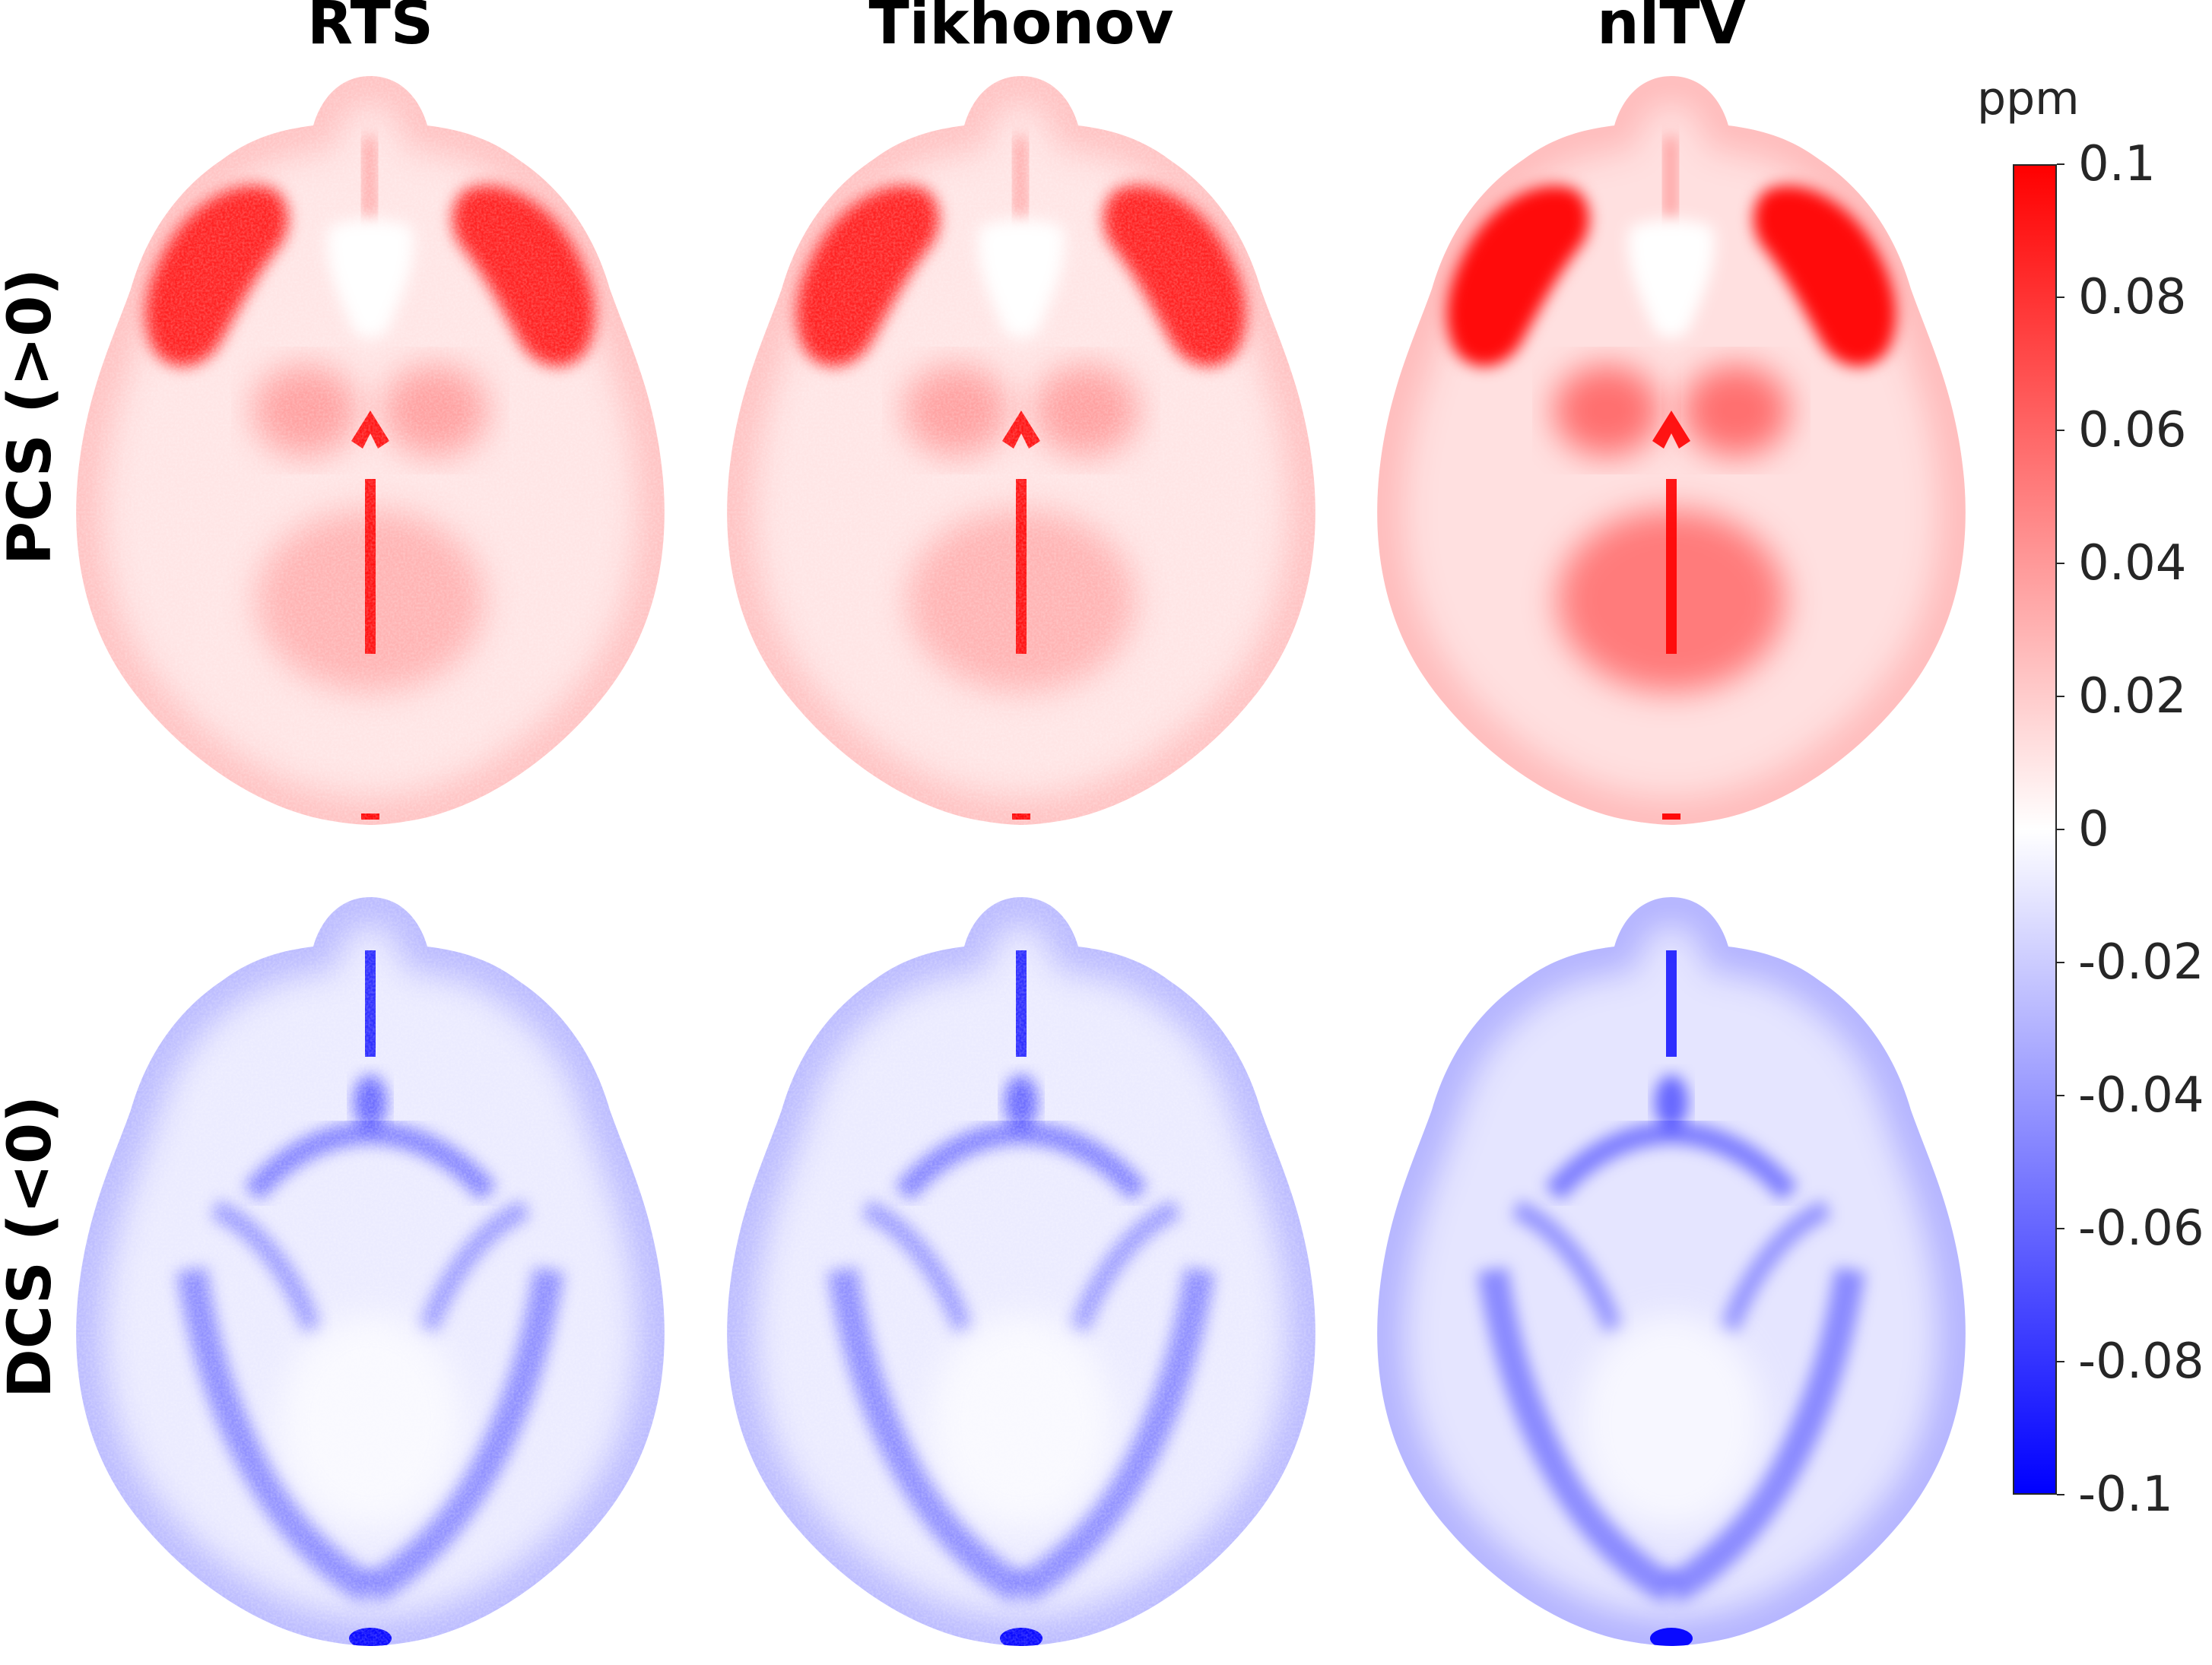 This screenshot has height=1665, width=2212. What do you see at coordinates (2132, 697) in the screenshot?
I see `colorbar-tick-label: 0.02` at bounding box center [2132, 697].